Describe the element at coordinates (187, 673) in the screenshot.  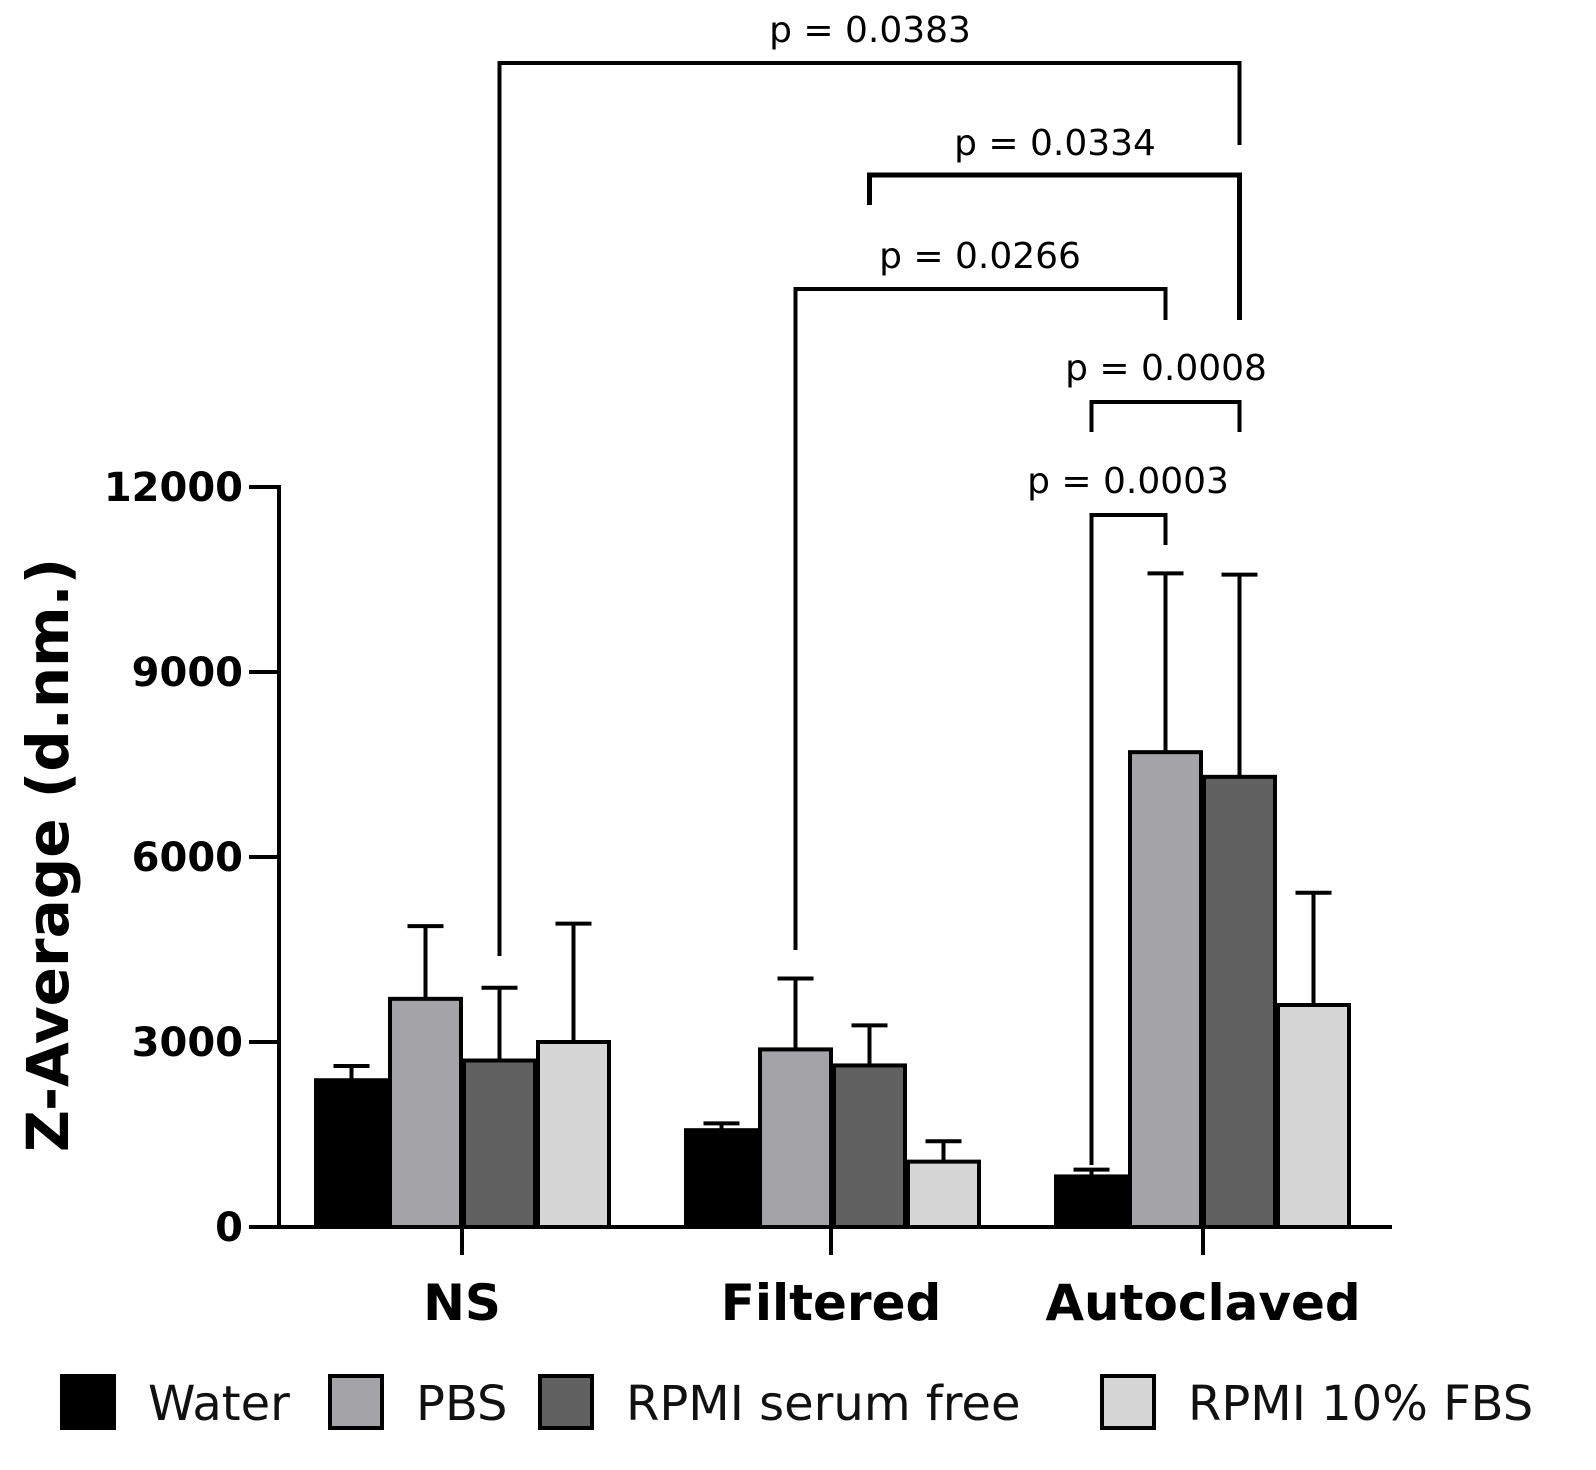
I see `y-tick-label: 9000` at that location.